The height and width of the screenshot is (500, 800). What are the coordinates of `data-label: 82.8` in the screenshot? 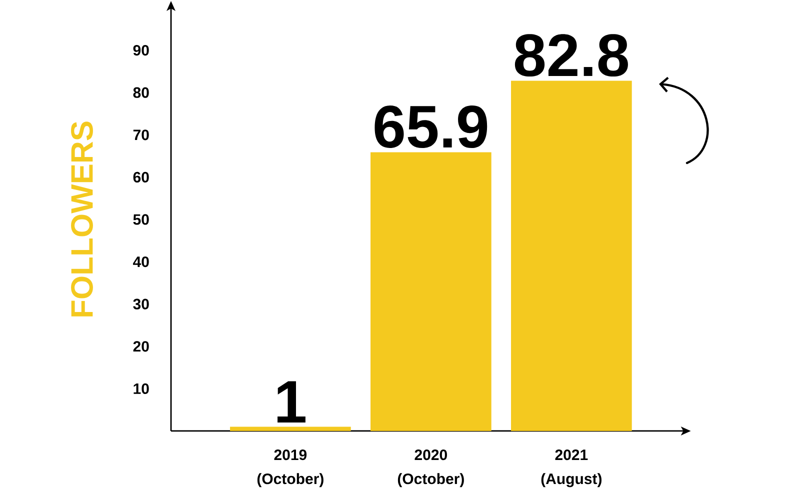 It's located at (571, 55).